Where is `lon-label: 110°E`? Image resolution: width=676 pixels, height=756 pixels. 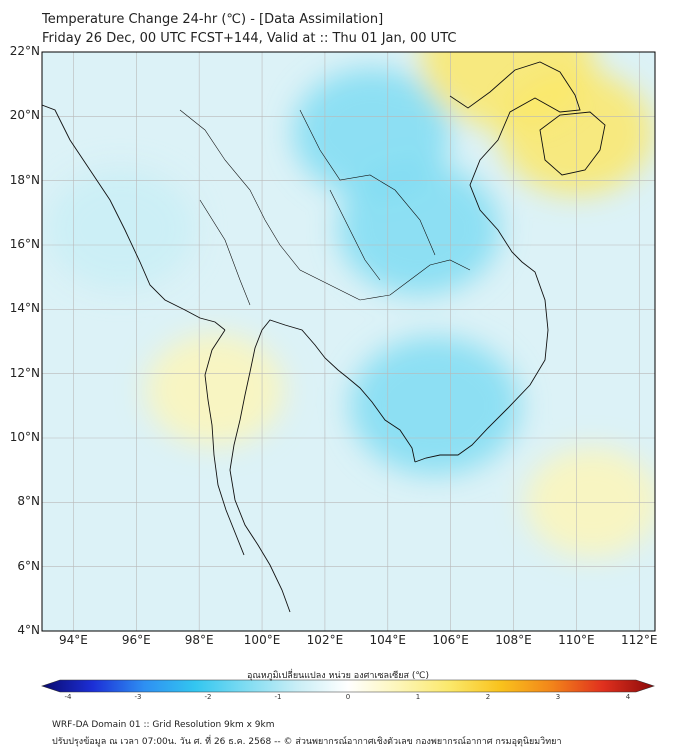
lon-label: 110°E is located at coordinates (576, 640).